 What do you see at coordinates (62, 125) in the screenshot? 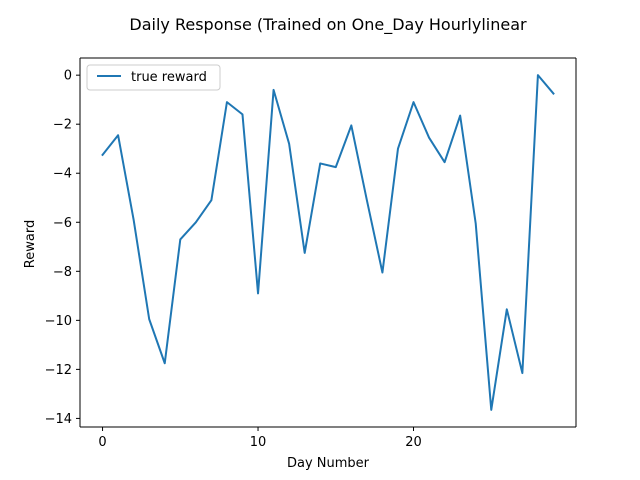
I see `y-tick-label: −2` at bounding box center [62, 125].